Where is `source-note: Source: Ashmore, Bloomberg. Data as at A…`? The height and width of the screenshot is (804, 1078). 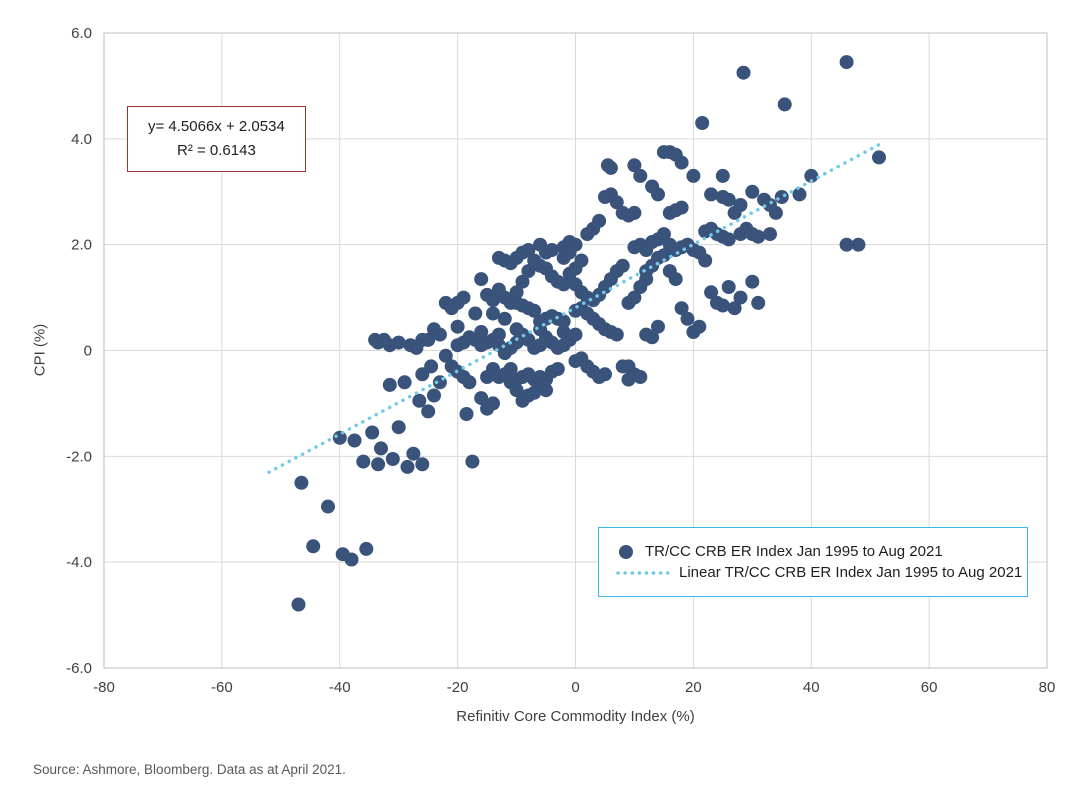 source-note: Source: Ashmore, Bloomberg. Data as at A… is located at coordinates (189, 769).